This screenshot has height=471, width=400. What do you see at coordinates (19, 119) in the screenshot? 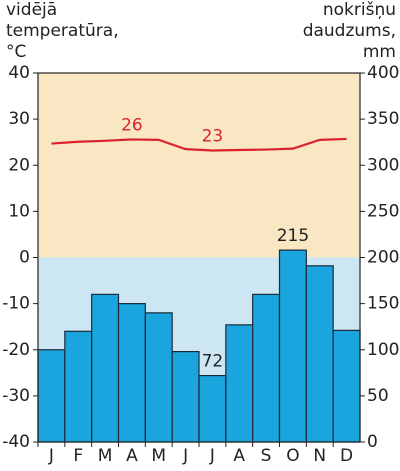
I see `y-tick-label: 30` at bounding box center [19, 119].